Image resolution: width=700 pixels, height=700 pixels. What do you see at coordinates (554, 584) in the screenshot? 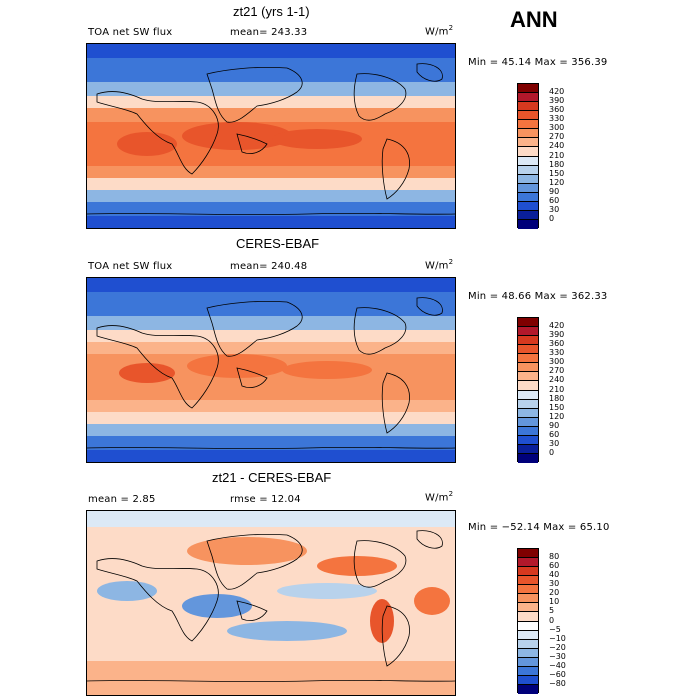
I see `colorbar-tick-label: 30` at bounding box center [554, 584].